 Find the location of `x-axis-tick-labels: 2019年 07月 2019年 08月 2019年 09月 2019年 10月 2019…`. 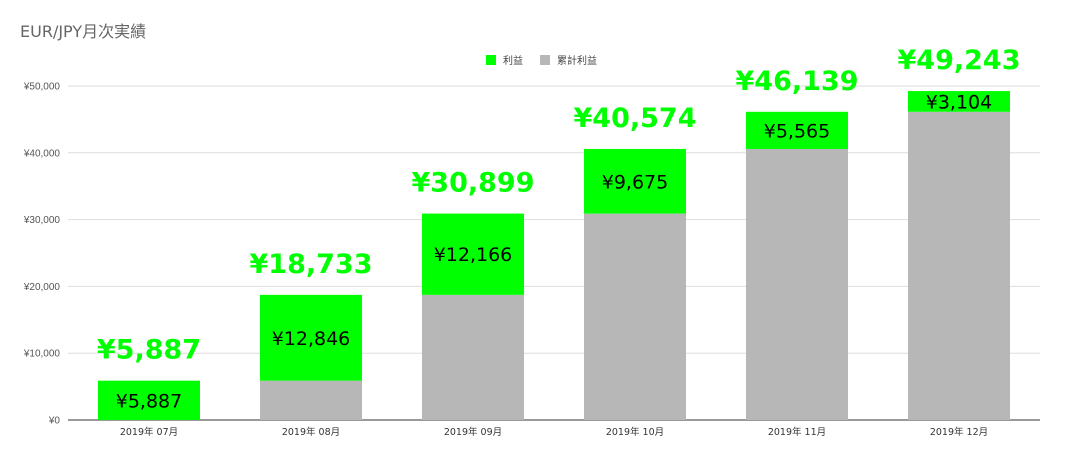

x-axis-tick-labels: 2019年 07月 2019年 08月 2019年 09月 2019年 10月 2019… is located at coordinates (554, 432).